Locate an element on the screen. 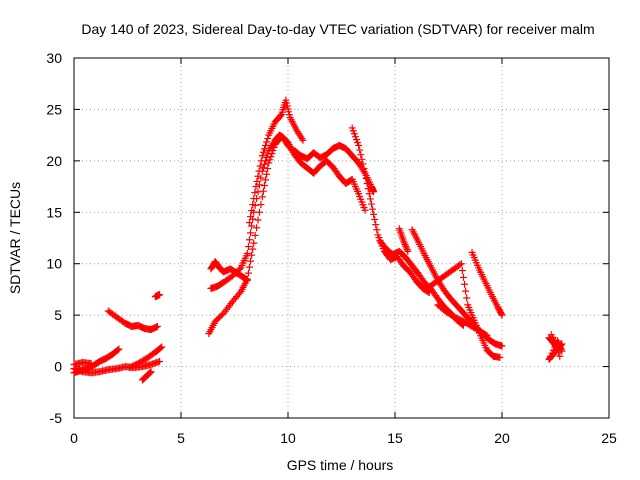 The width and height of the screenshot is (640, 480). y-tick-label: 20 is located at coordinates (54, 161).